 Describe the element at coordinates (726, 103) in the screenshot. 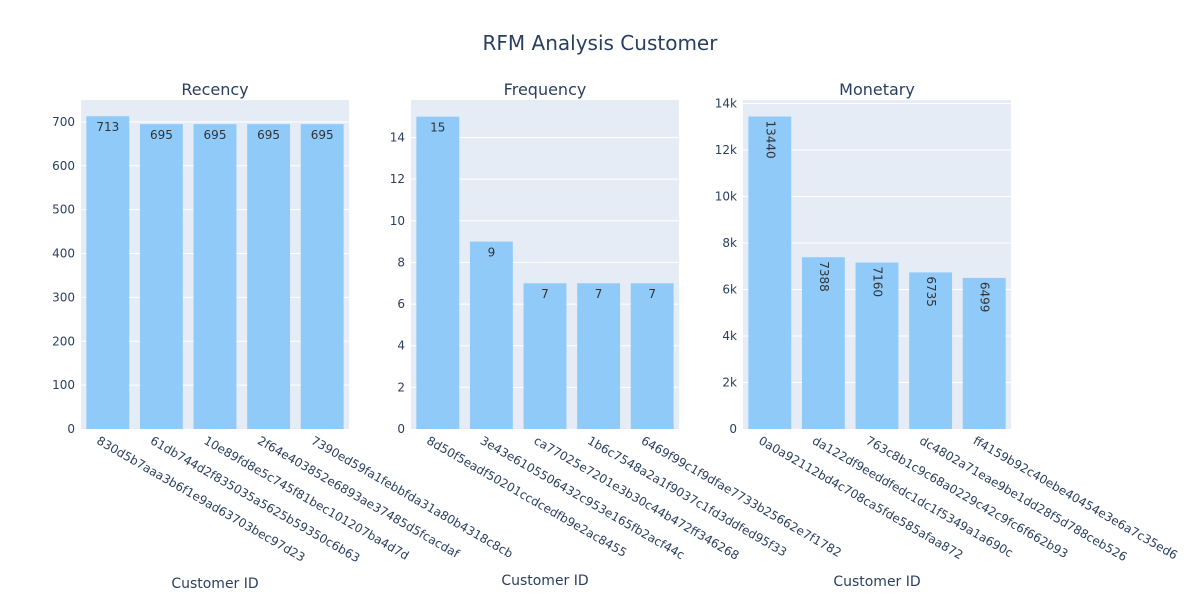

I see `y-tick-label: 14k` at that location.